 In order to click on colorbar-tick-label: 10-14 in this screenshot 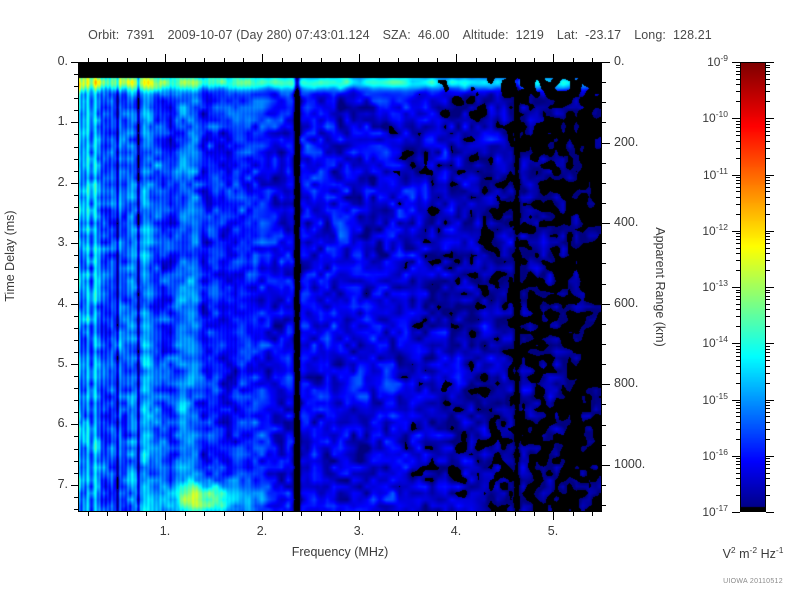, I will do `click(715, 342)`.